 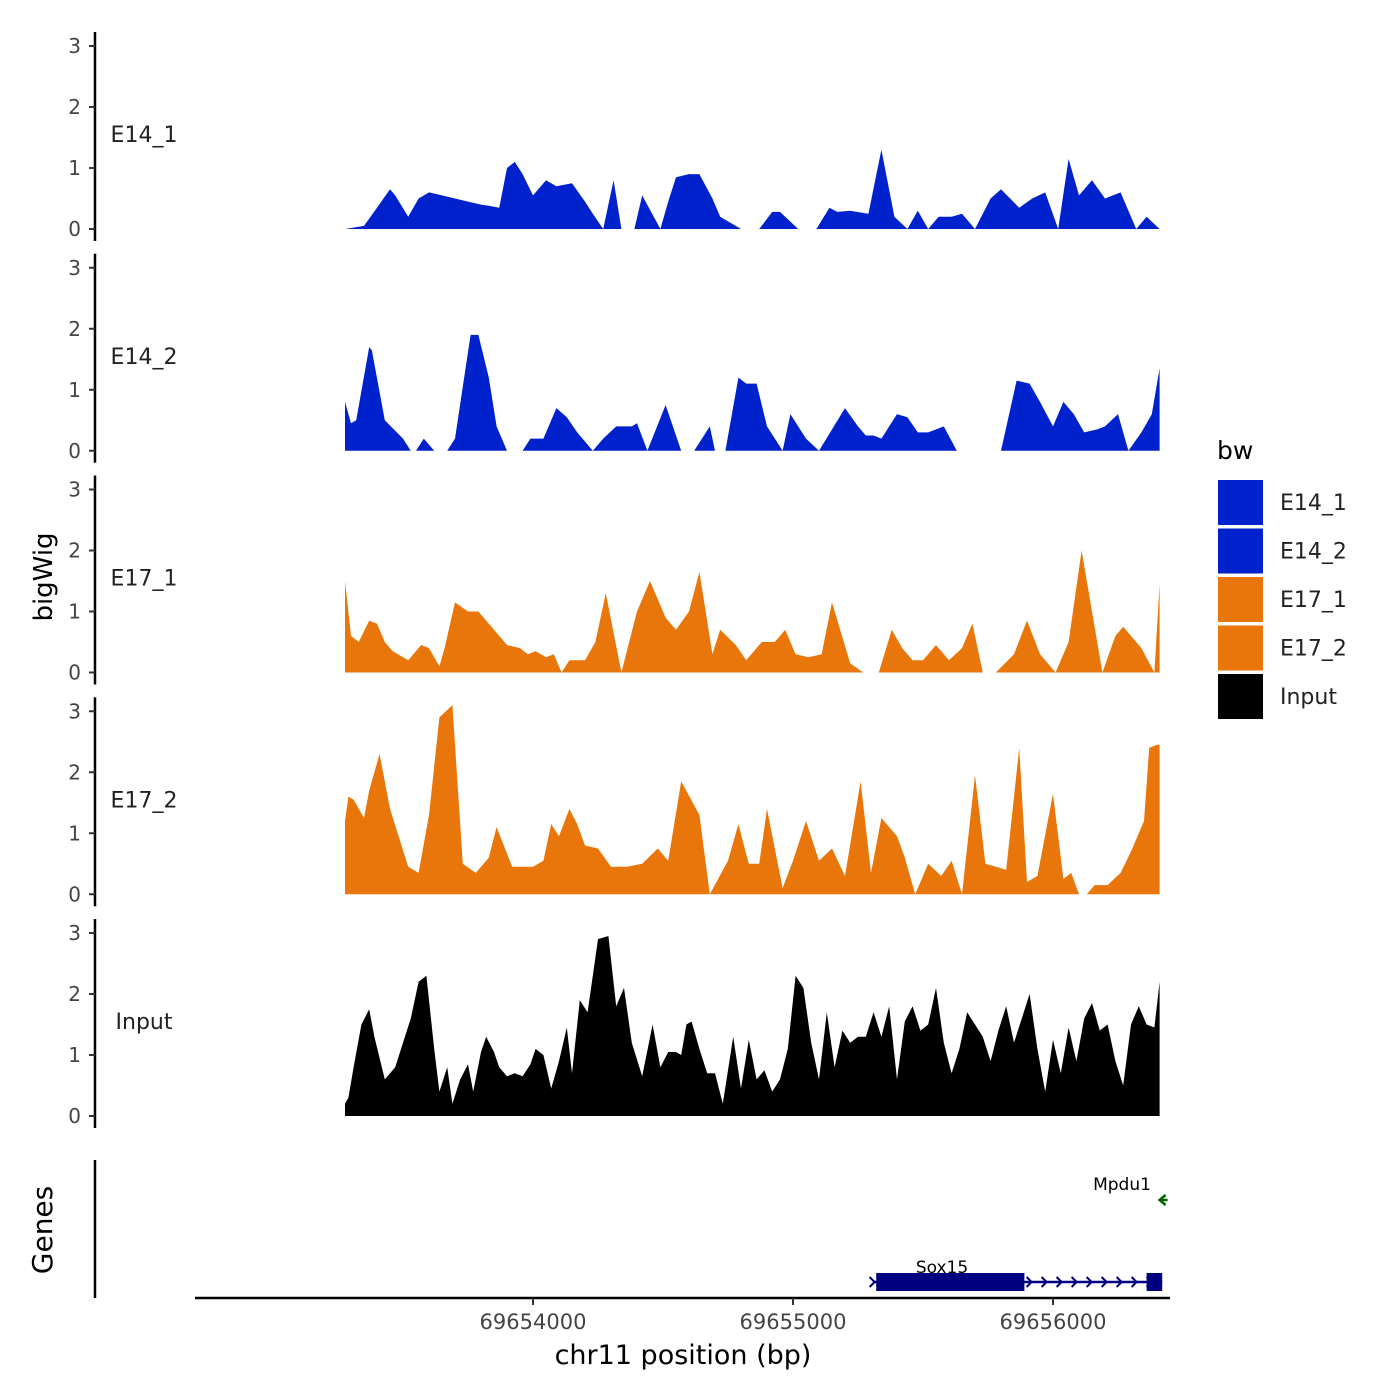 I want to click on legend-label: E14_1, so click(x=1313, y=503).